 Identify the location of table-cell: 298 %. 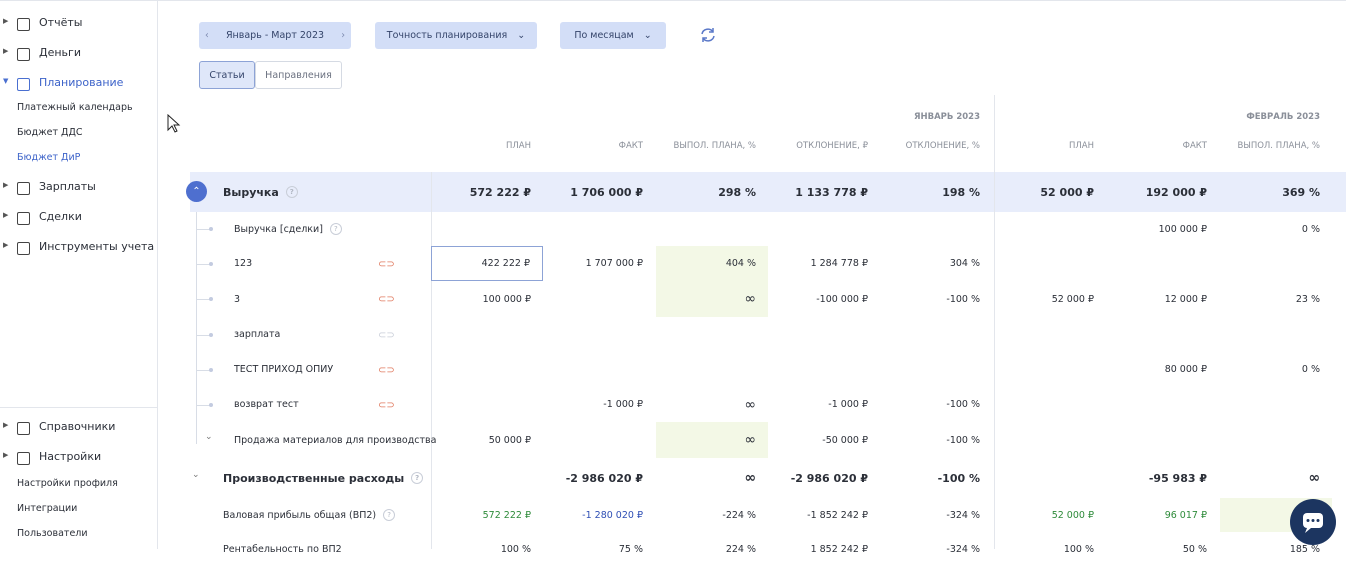
(737, 192).